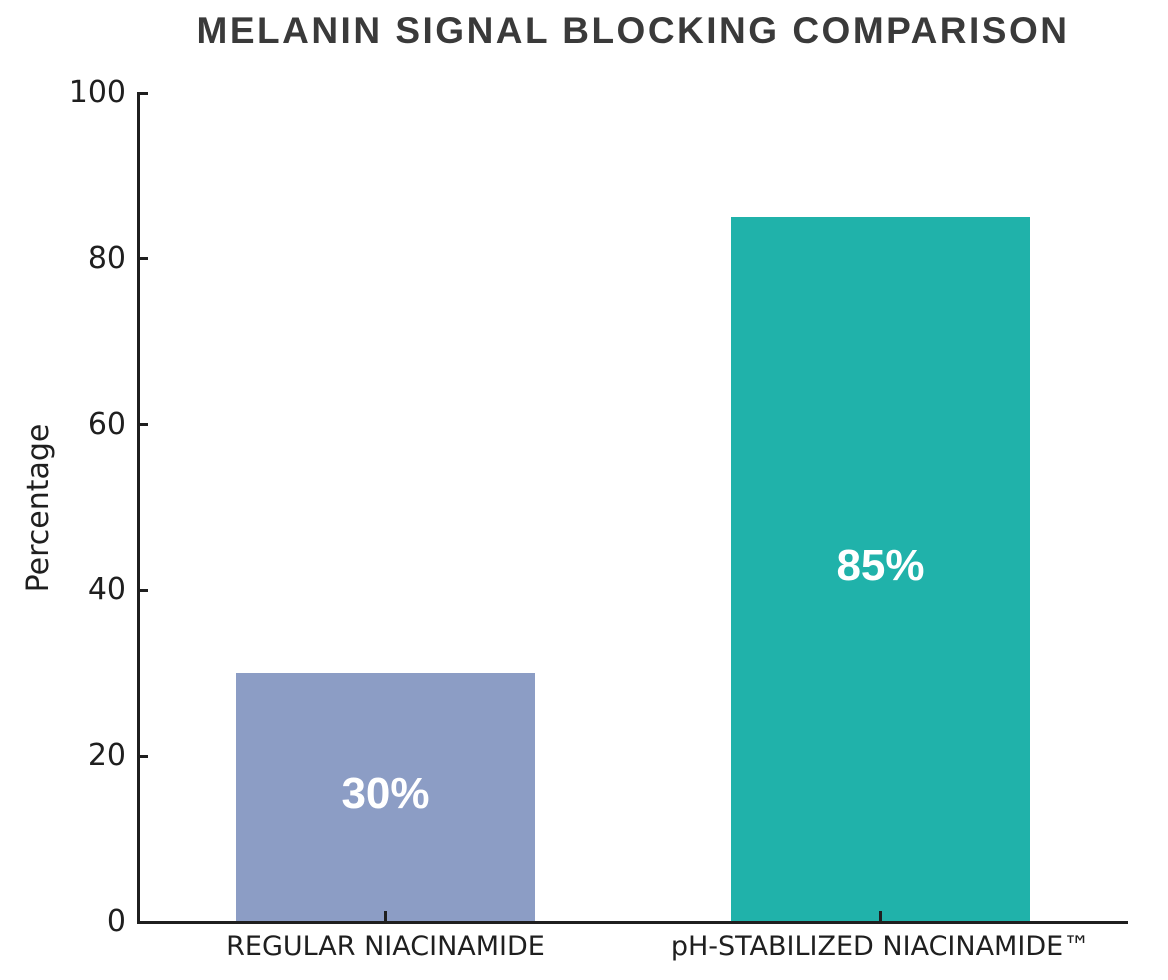  I want to click on y-tick-label: 80, so click(106, 258).